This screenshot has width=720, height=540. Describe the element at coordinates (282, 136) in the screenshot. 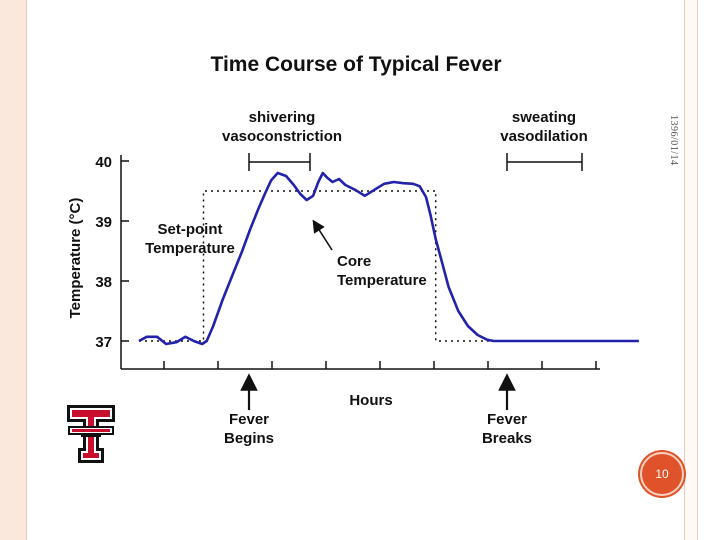

I see `vasoconstriction-label: vasoconstriction` at that location.